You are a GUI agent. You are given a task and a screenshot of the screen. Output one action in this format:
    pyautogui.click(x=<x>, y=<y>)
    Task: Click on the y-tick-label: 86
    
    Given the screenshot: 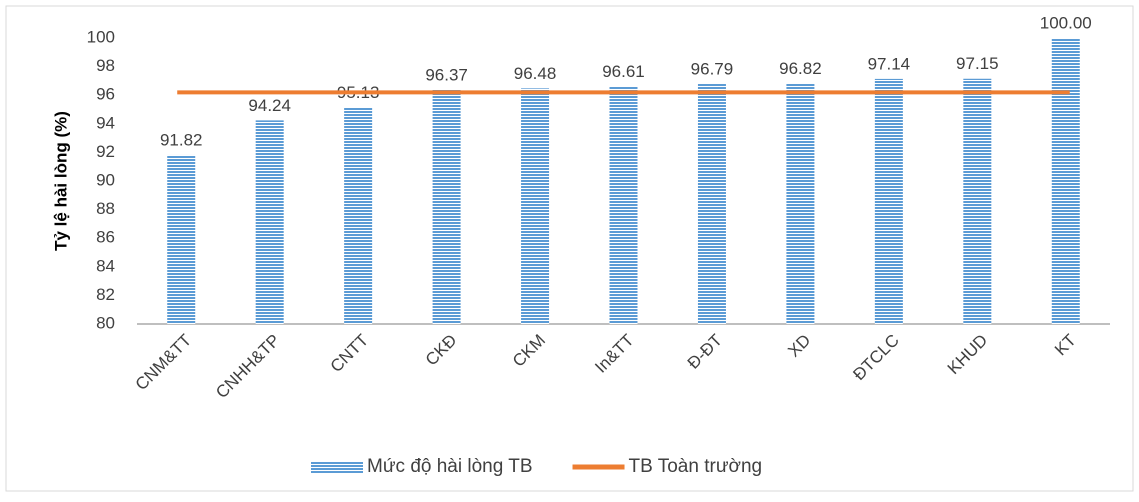 What is the action you would take?
    pyautogui.click(x=105, y=237)
    